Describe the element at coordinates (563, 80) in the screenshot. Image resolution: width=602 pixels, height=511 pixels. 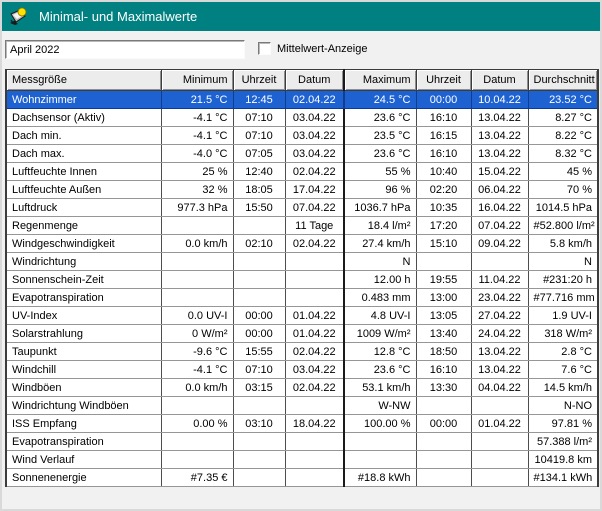
I see `column-header-7: Durchschnitt` at that location.